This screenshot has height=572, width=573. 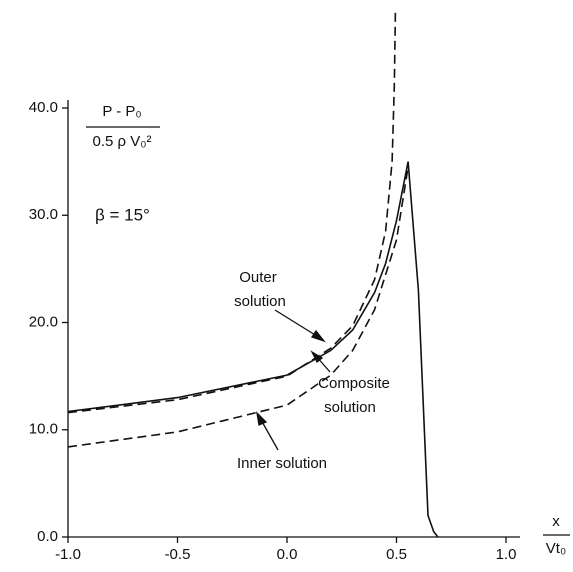 What do you see at coordinates (43, 321) in the screenshot?
I see `y-tick-label: 20.0` at bounding box center [43, 321].